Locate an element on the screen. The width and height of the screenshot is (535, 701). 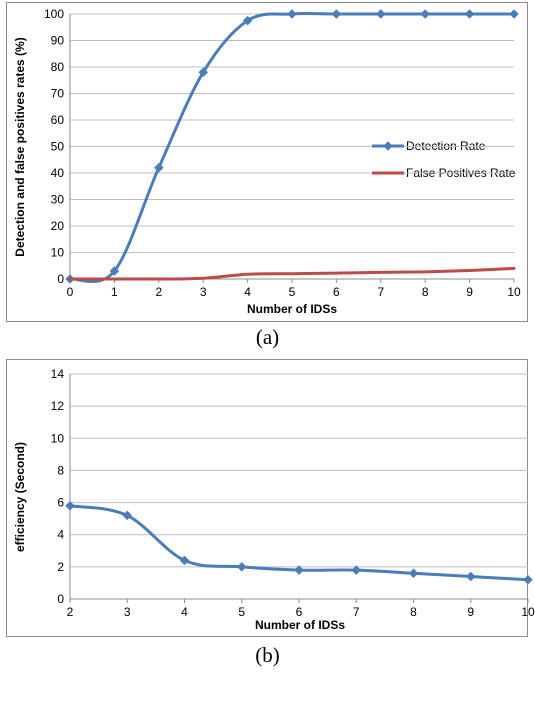
chart-a-x-tick-label: 5 is located at coordinates (292, 292).